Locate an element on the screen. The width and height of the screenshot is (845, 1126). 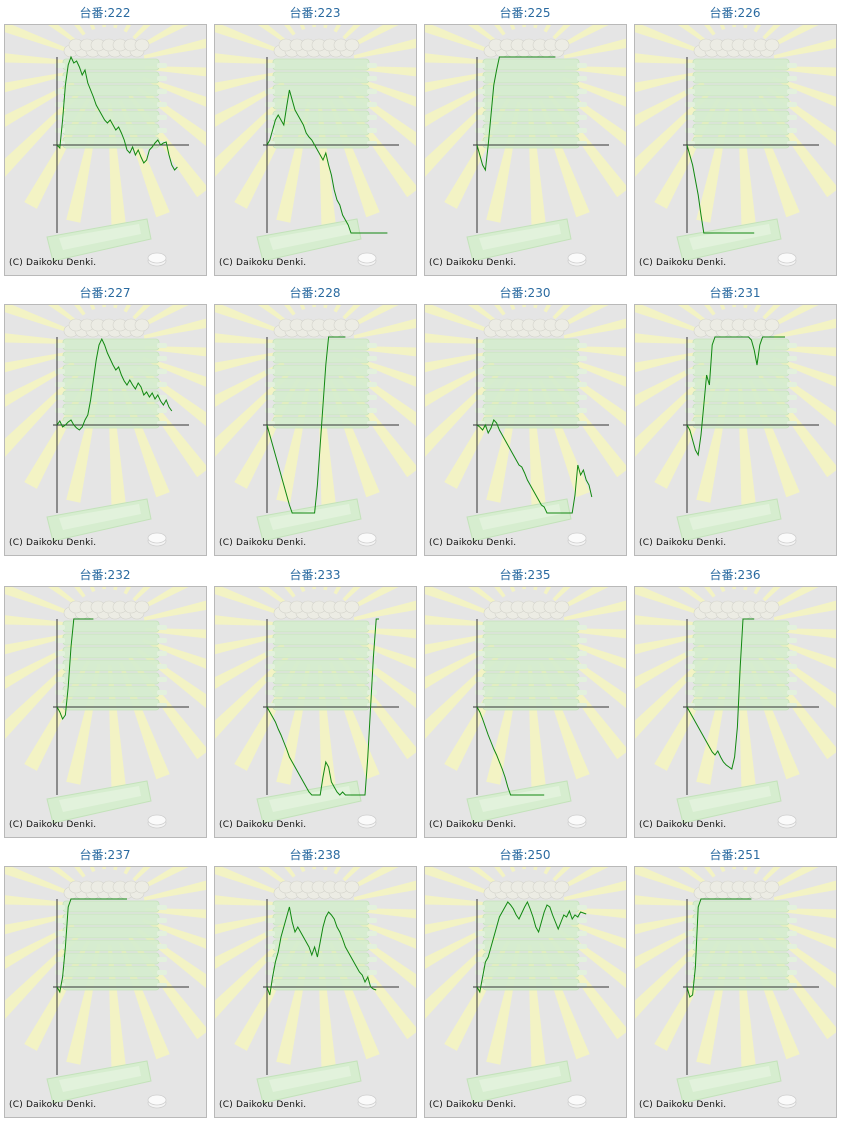
machine-number-link: 台番:228 is located at coordinates (315, 293).